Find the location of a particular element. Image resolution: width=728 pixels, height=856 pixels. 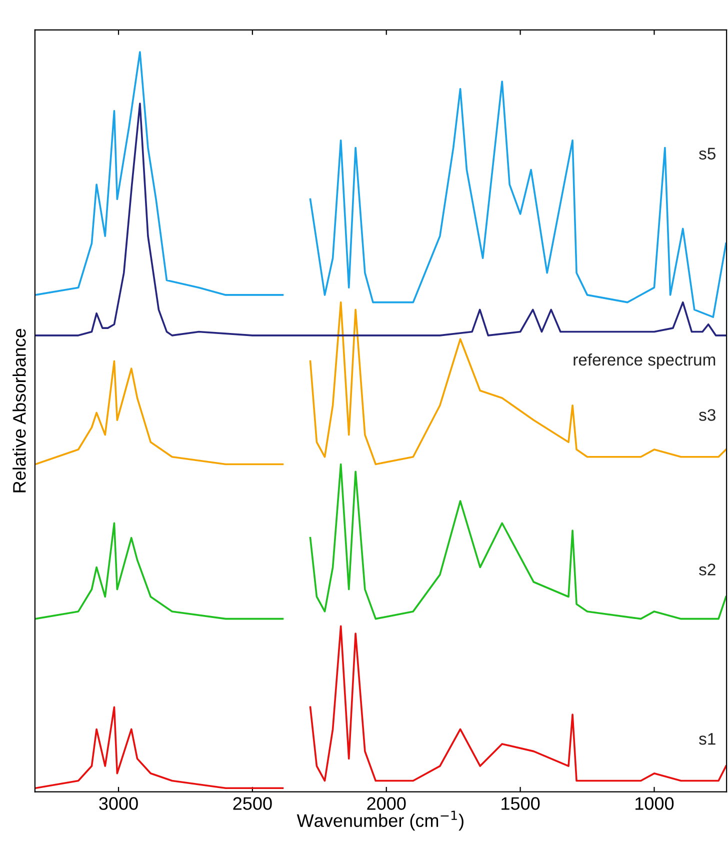

x-tick-label: 1000 is located at coordinates (655, 803).